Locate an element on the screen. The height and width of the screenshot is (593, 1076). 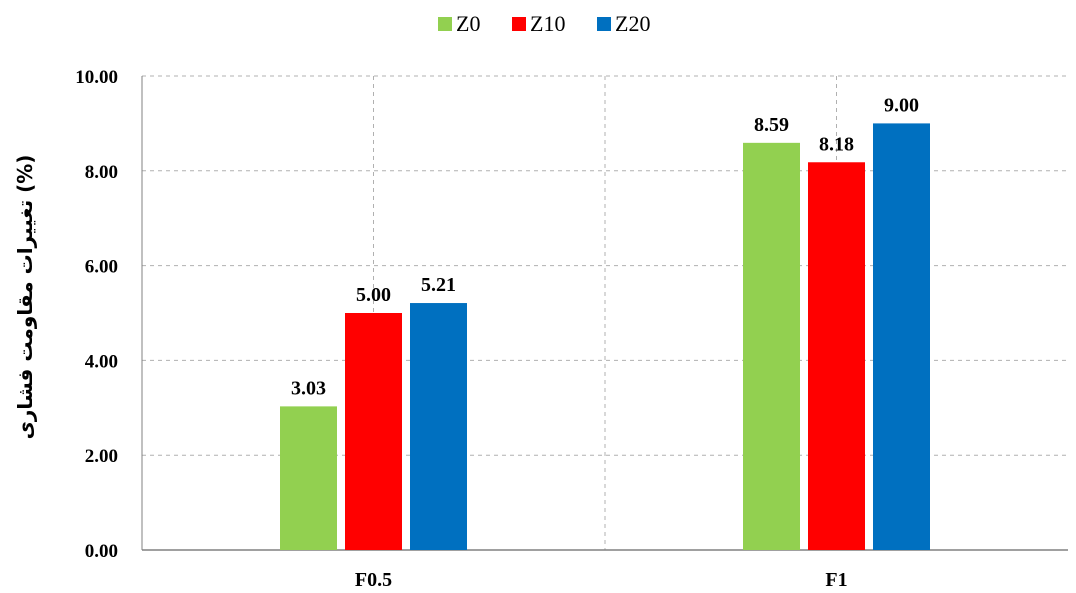
y-tick-label: 6.00 is located at coordinates (101, 267).